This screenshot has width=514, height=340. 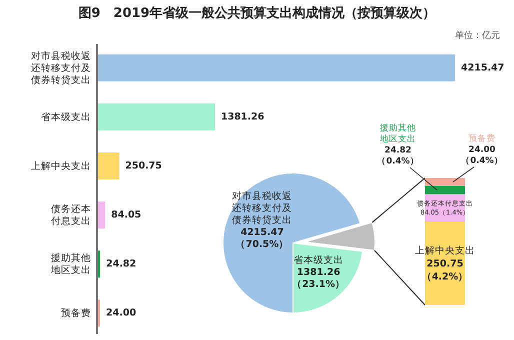 I want to click on text: 单位：亿元, so click(x=477, y=35).